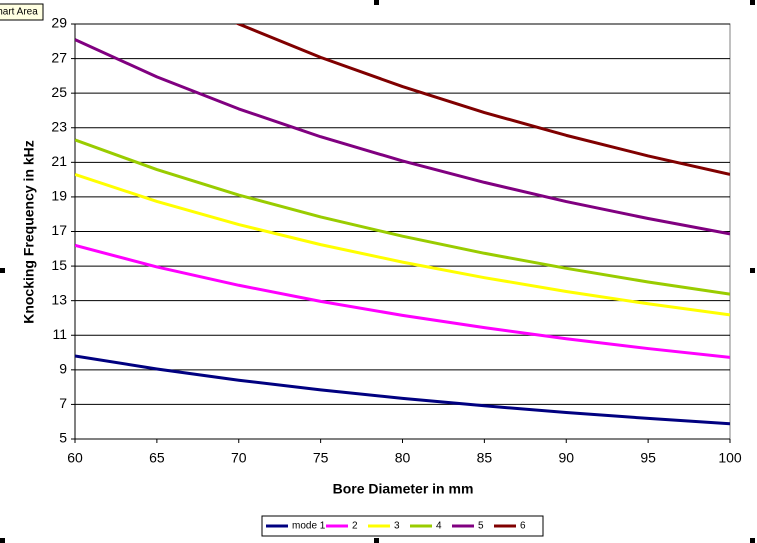 The height and width of the screenshot is (543, 757). I want to click on y-tick-label: 5, so click(63, 438).